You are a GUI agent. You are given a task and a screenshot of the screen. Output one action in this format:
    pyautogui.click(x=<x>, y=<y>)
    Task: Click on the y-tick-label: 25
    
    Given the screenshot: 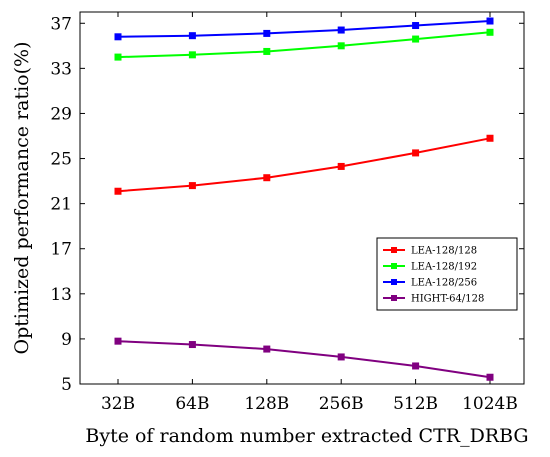 What is the action you would take?
    pyautogui.click(x=61, y=160)
    